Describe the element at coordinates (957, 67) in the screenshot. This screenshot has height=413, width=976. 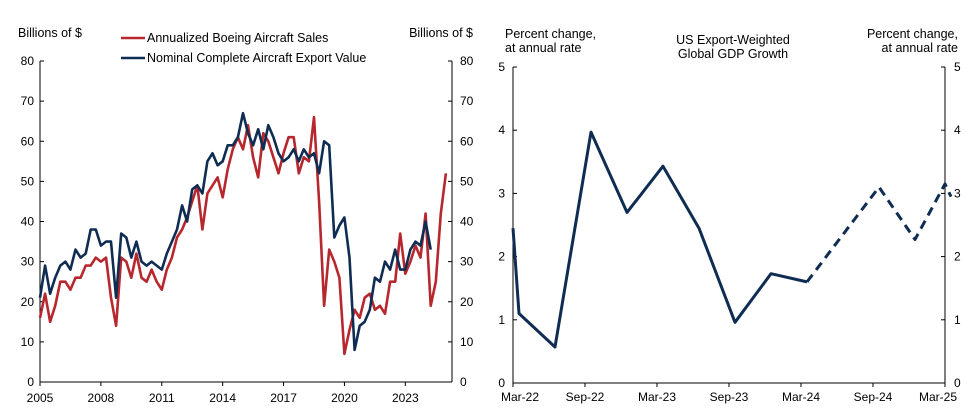
I see `right-chart-ytick-label-right: 5` at that location.